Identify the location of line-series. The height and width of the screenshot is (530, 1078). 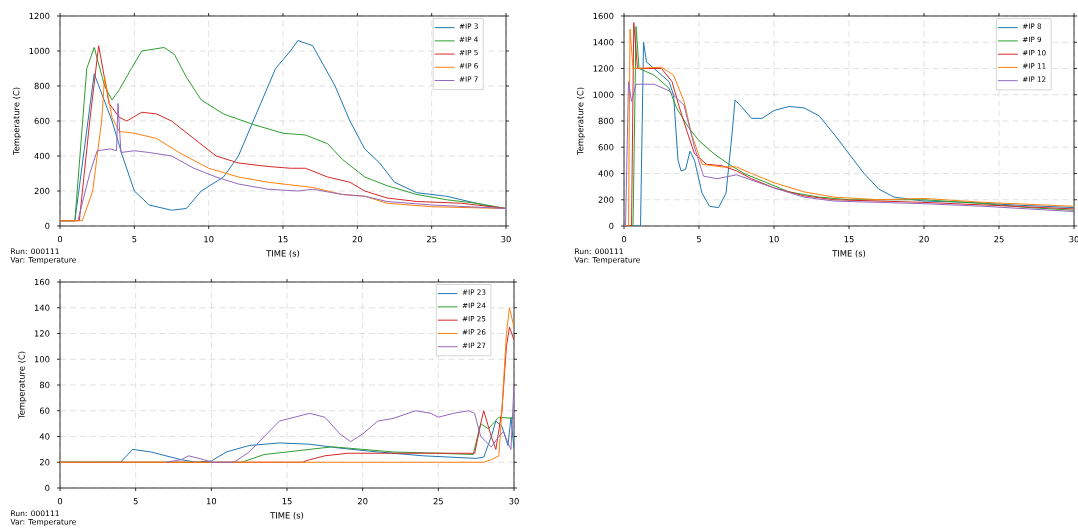
(292, 162).